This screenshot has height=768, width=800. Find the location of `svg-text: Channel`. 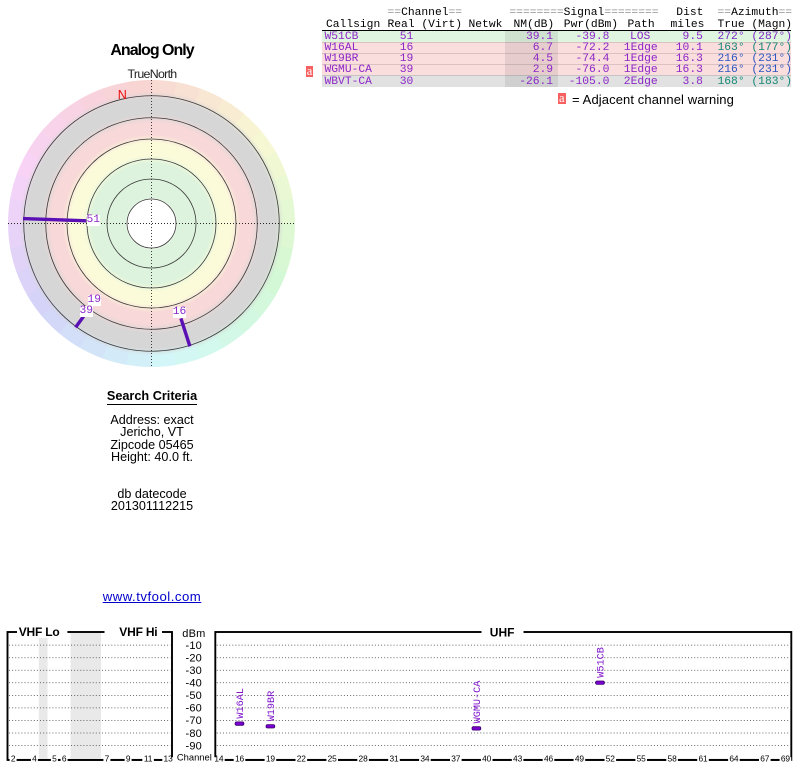

svg-text: Channel is located at coordinates (194, 757).